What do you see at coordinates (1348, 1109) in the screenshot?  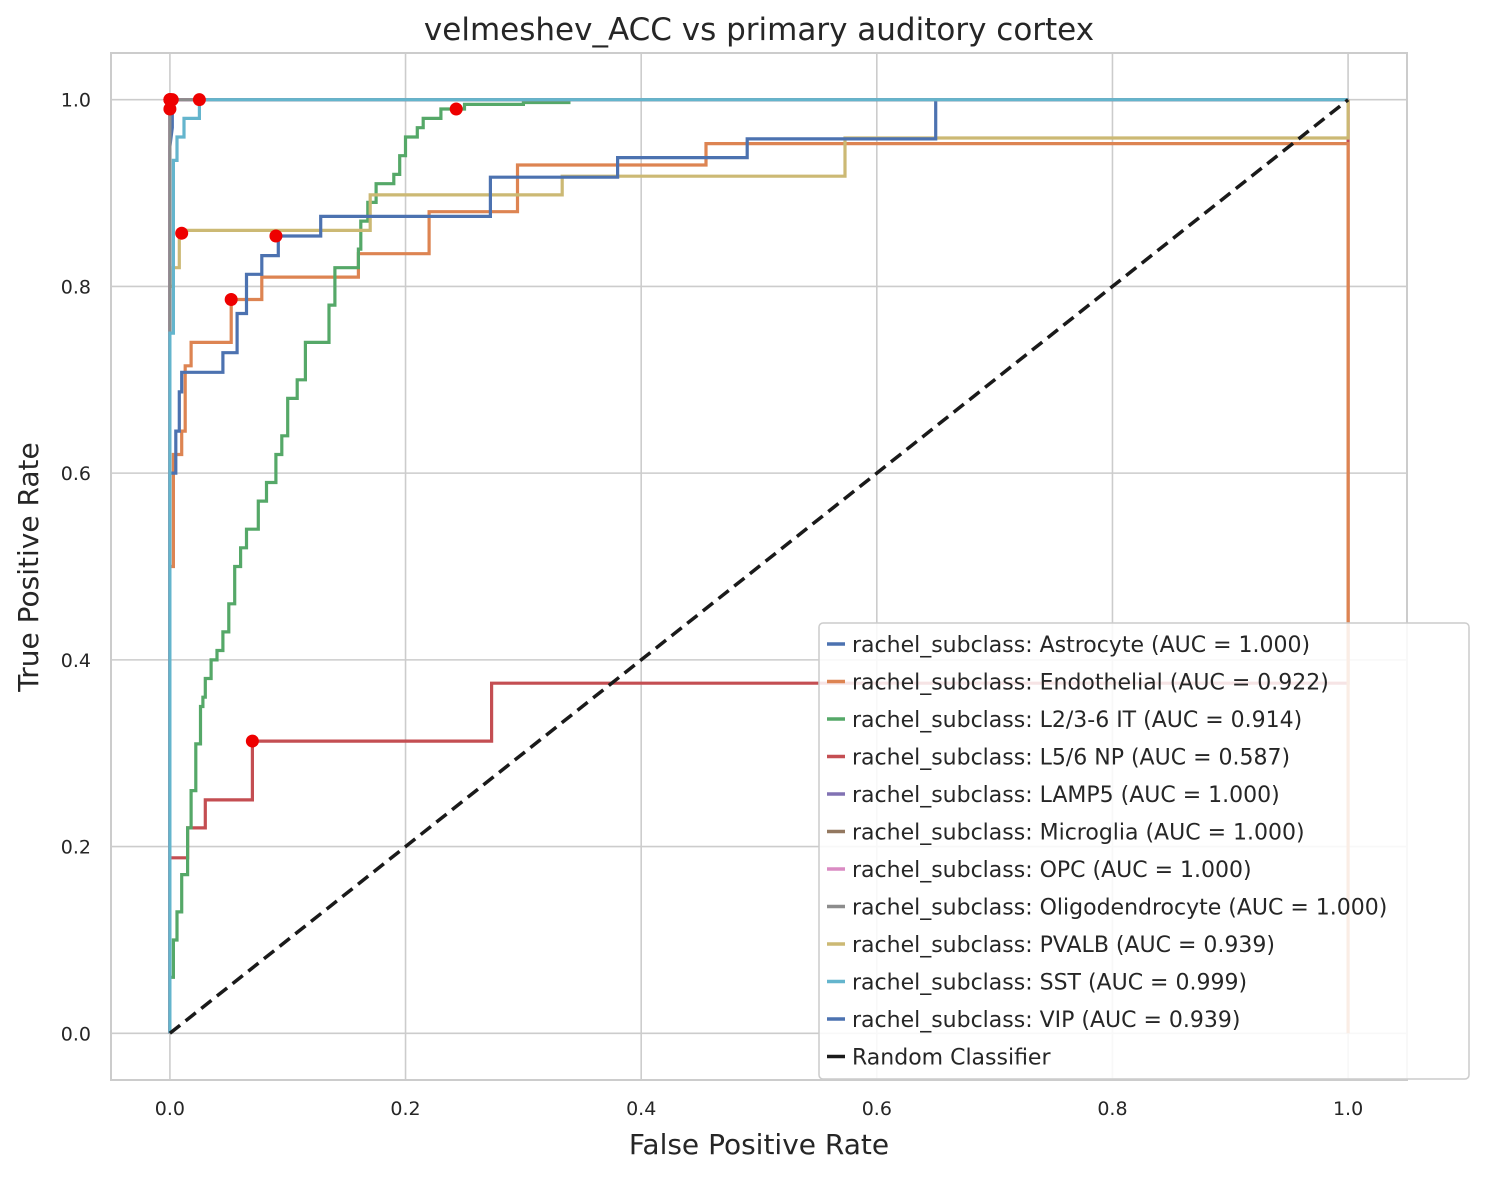 I see `x-tick-label: 1.0` at bounding box center [1348, 1109].